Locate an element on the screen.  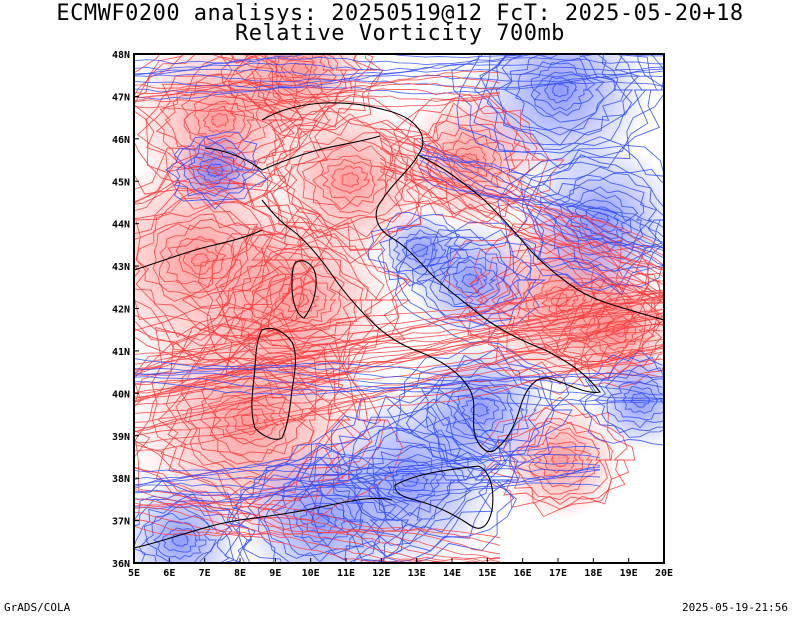
x-tick-label: 11E is located at coordinates (346, 573).